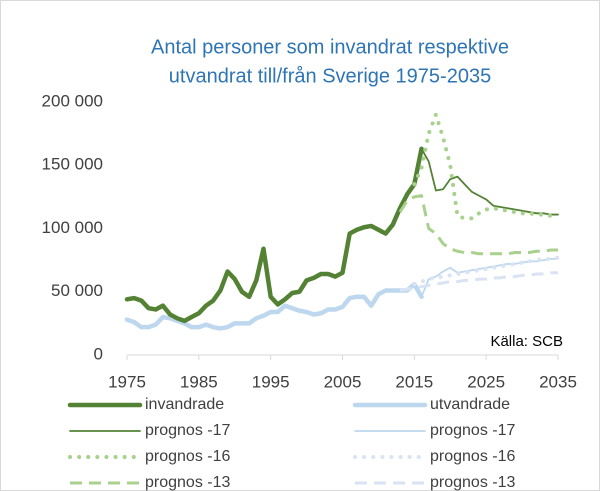  What do you see at coordinates (486, 381) in the screenshot?
I see `x-tick-label: 2025` at bounding box center [486, 381].